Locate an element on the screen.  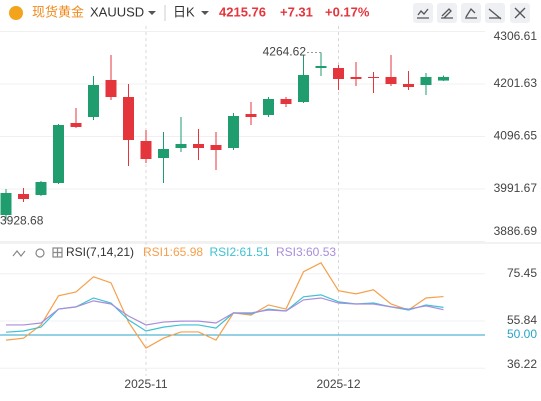
y-tick-label: 3991.67 is located at coordinates (516, 188).